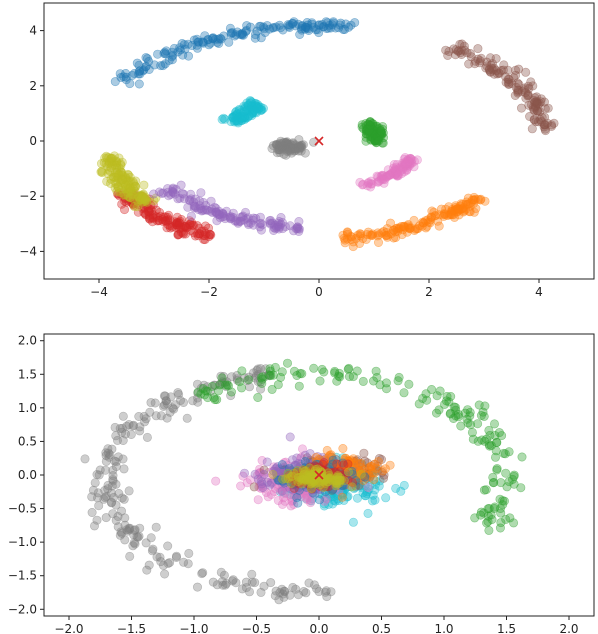 The width and height of the screenshot is (598, 634). Describe the element at coordinates (319, 292) in the screenshot. I see `x-tick-label: 0` at that location.